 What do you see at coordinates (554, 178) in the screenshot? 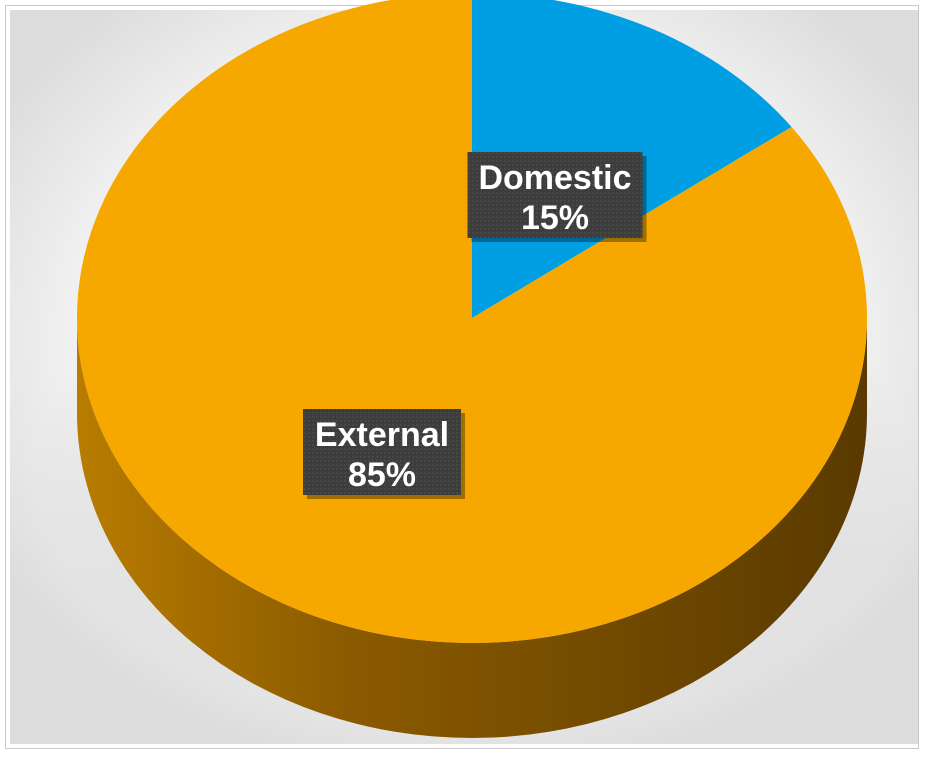
I see `data-label-category: Domestic` at bounding box center [554, 178].